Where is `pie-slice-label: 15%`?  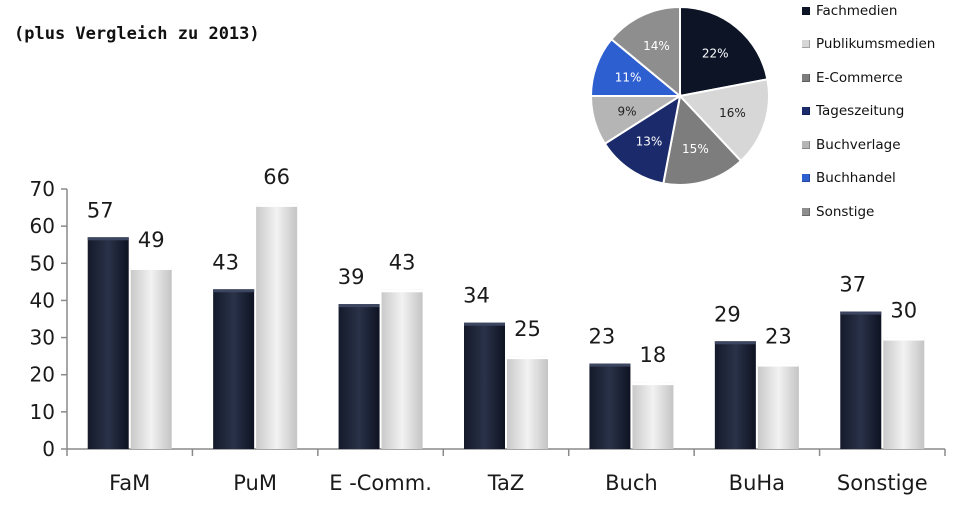
pie-slice-label: 15% is located at coordinates (695, 149).